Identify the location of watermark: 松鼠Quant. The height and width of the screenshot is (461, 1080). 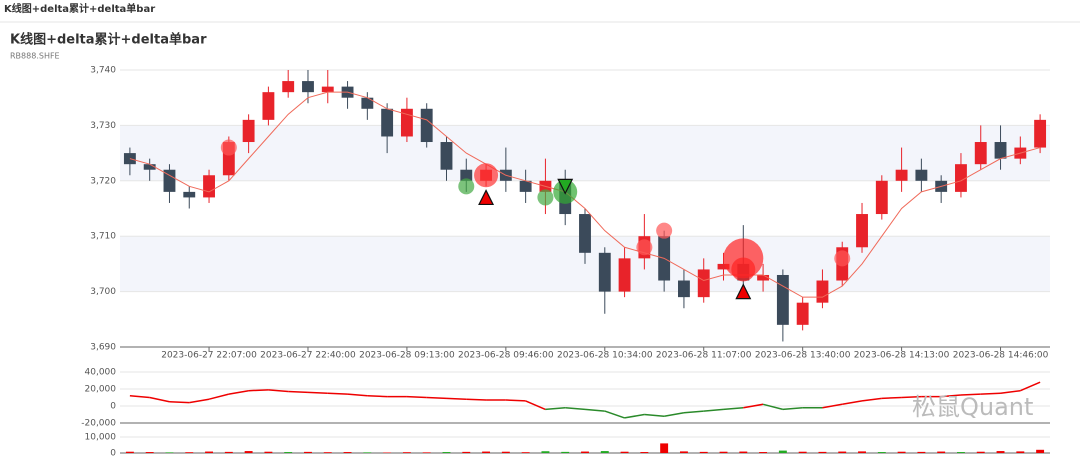
(972, 407).